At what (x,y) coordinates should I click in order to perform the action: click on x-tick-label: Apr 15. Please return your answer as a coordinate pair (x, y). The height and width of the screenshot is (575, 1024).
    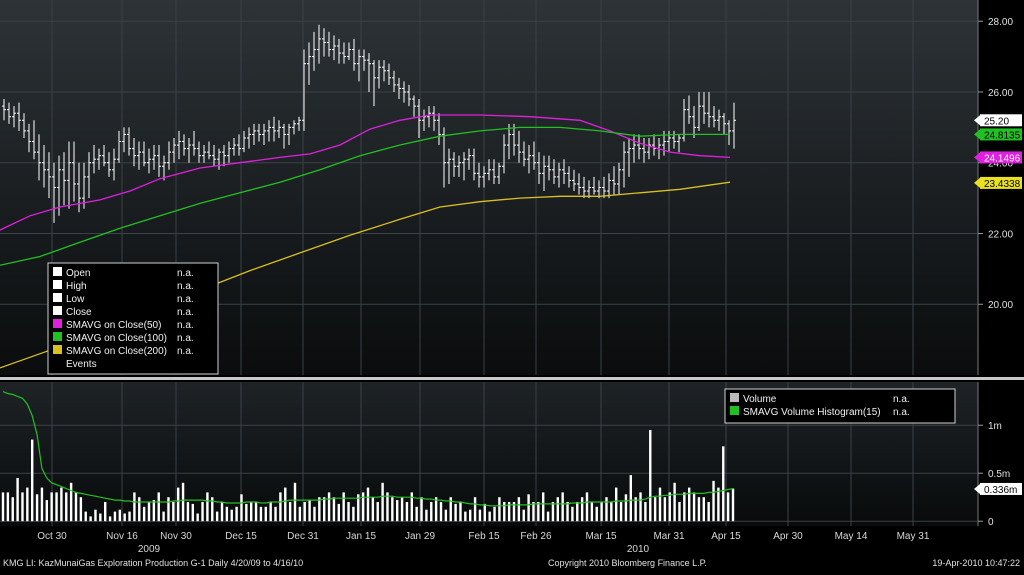
    Looking at the image, I should click on (726, 536).